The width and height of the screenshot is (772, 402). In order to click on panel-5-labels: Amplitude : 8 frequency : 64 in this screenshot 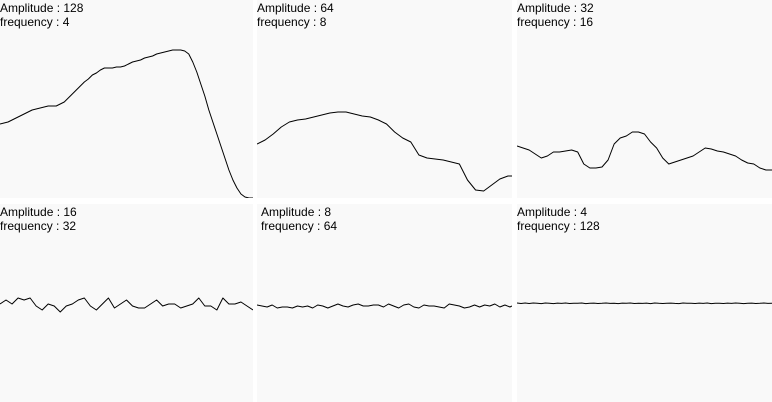, I will do `click(299, 219)`.